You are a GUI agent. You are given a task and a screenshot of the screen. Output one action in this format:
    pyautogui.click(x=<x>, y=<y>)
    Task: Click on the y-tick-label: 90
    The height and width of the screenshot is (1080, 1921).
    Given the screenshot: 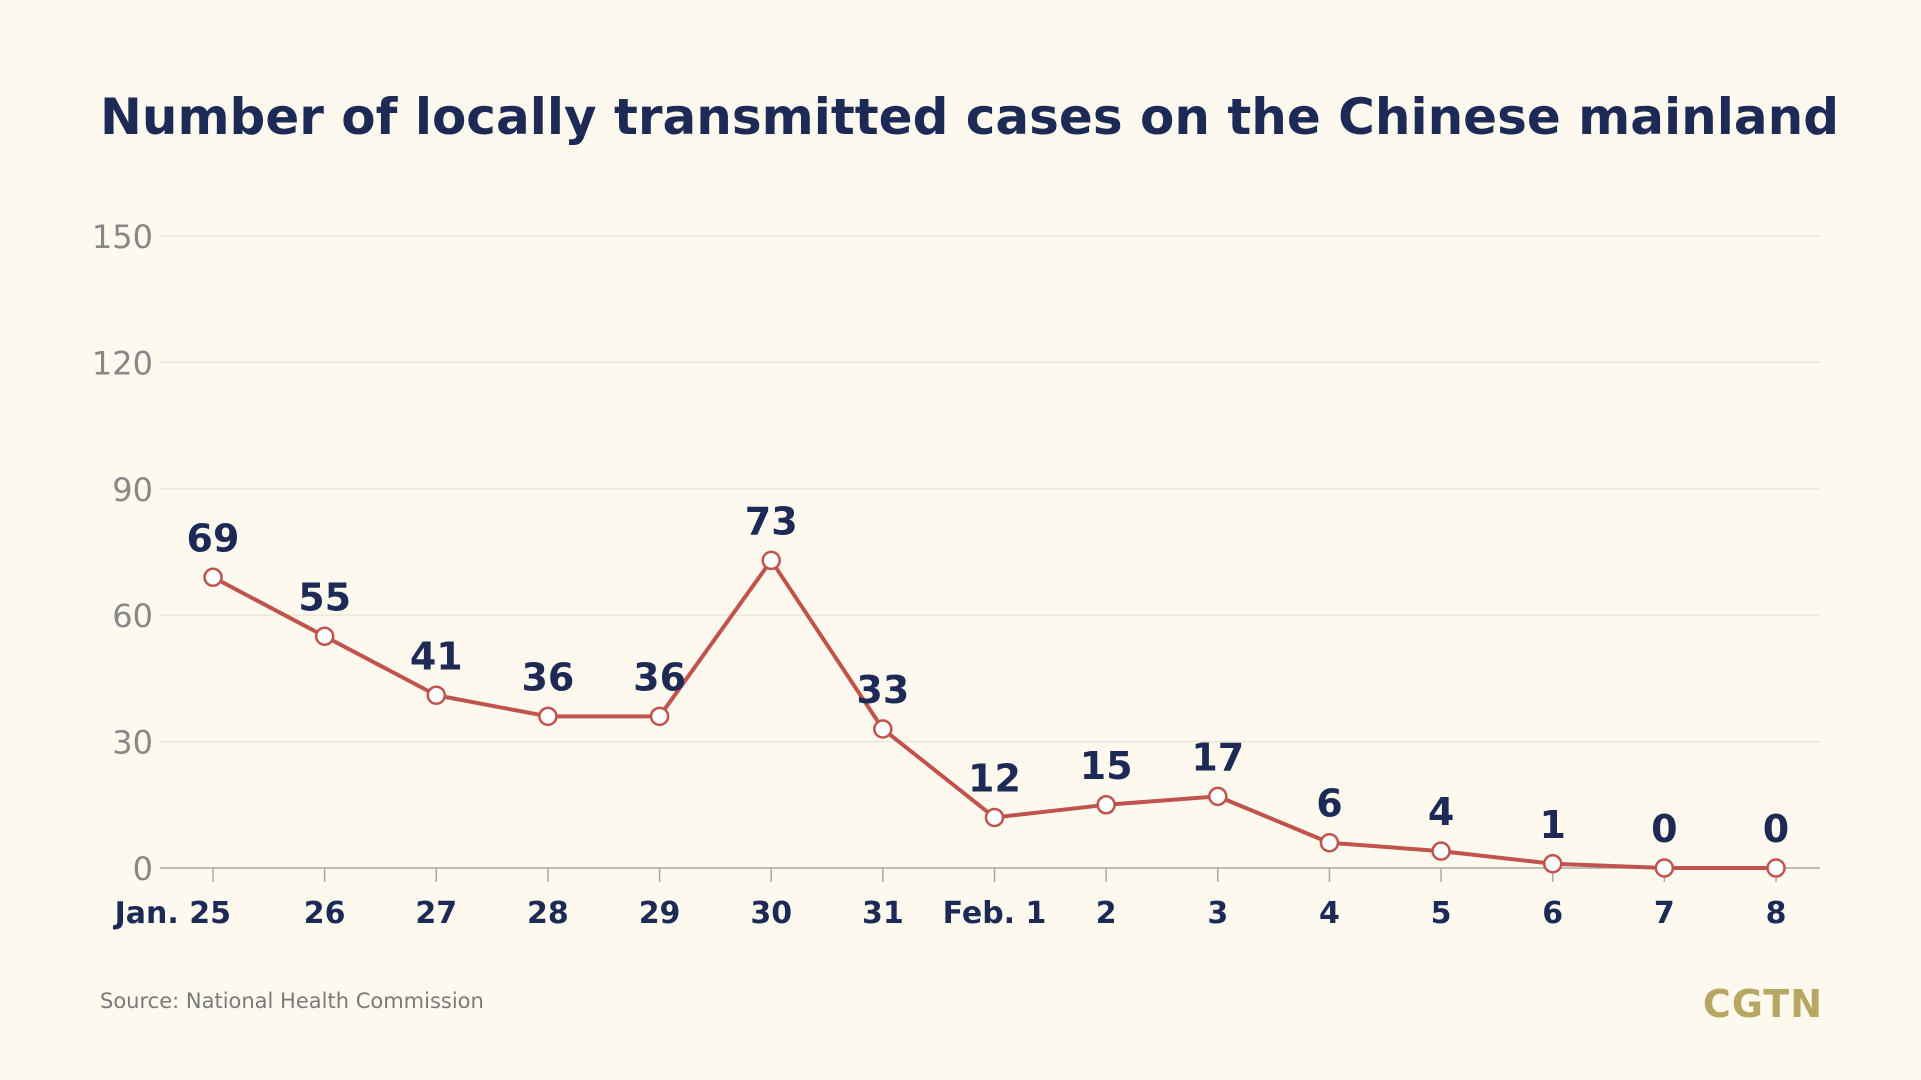 What is the action you would take?
    pyautogui.click(x=132, y=490)
    